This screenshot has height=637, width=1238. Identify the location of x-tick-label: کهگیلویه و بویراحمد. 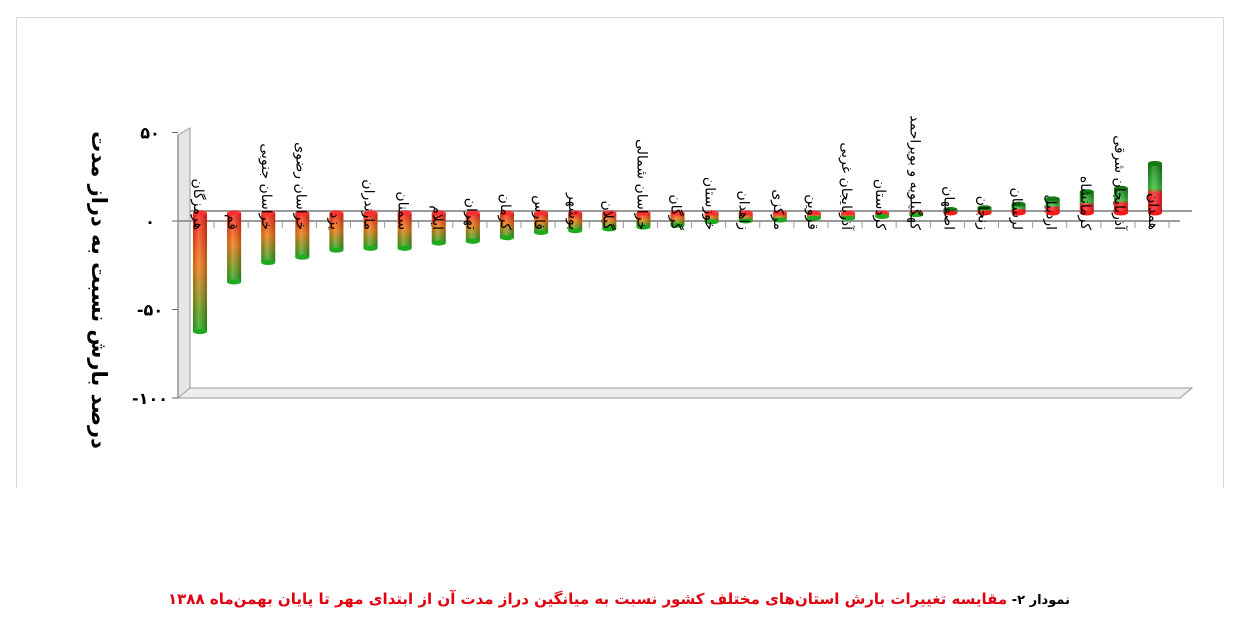
(914, 172).